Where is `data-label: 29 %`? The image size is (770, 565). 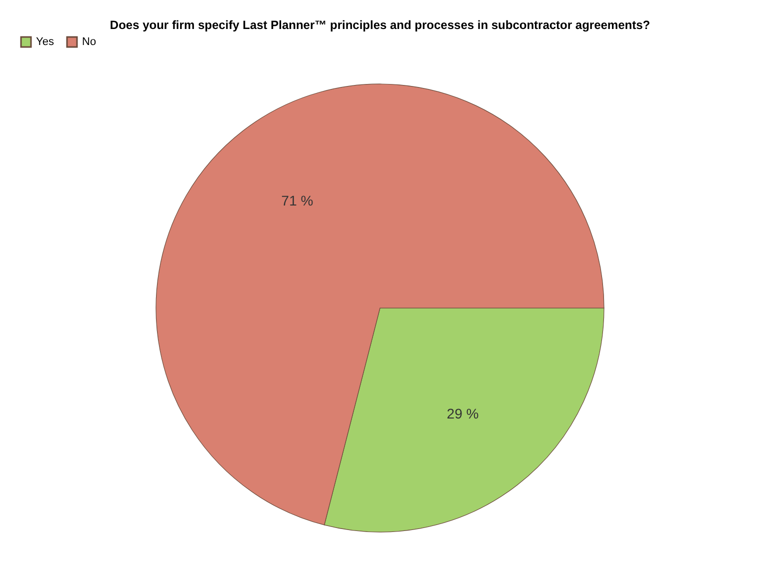 data-label: 29 % is located at coordinates (462, 414).